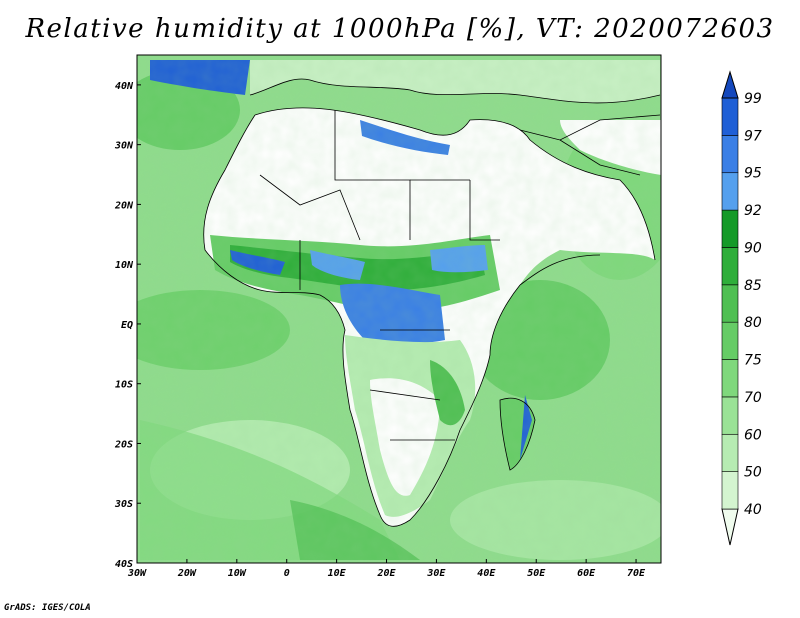 This screenshot has height=618, width=800. I want to click on colorbar-label: 95, so click(753, 174).